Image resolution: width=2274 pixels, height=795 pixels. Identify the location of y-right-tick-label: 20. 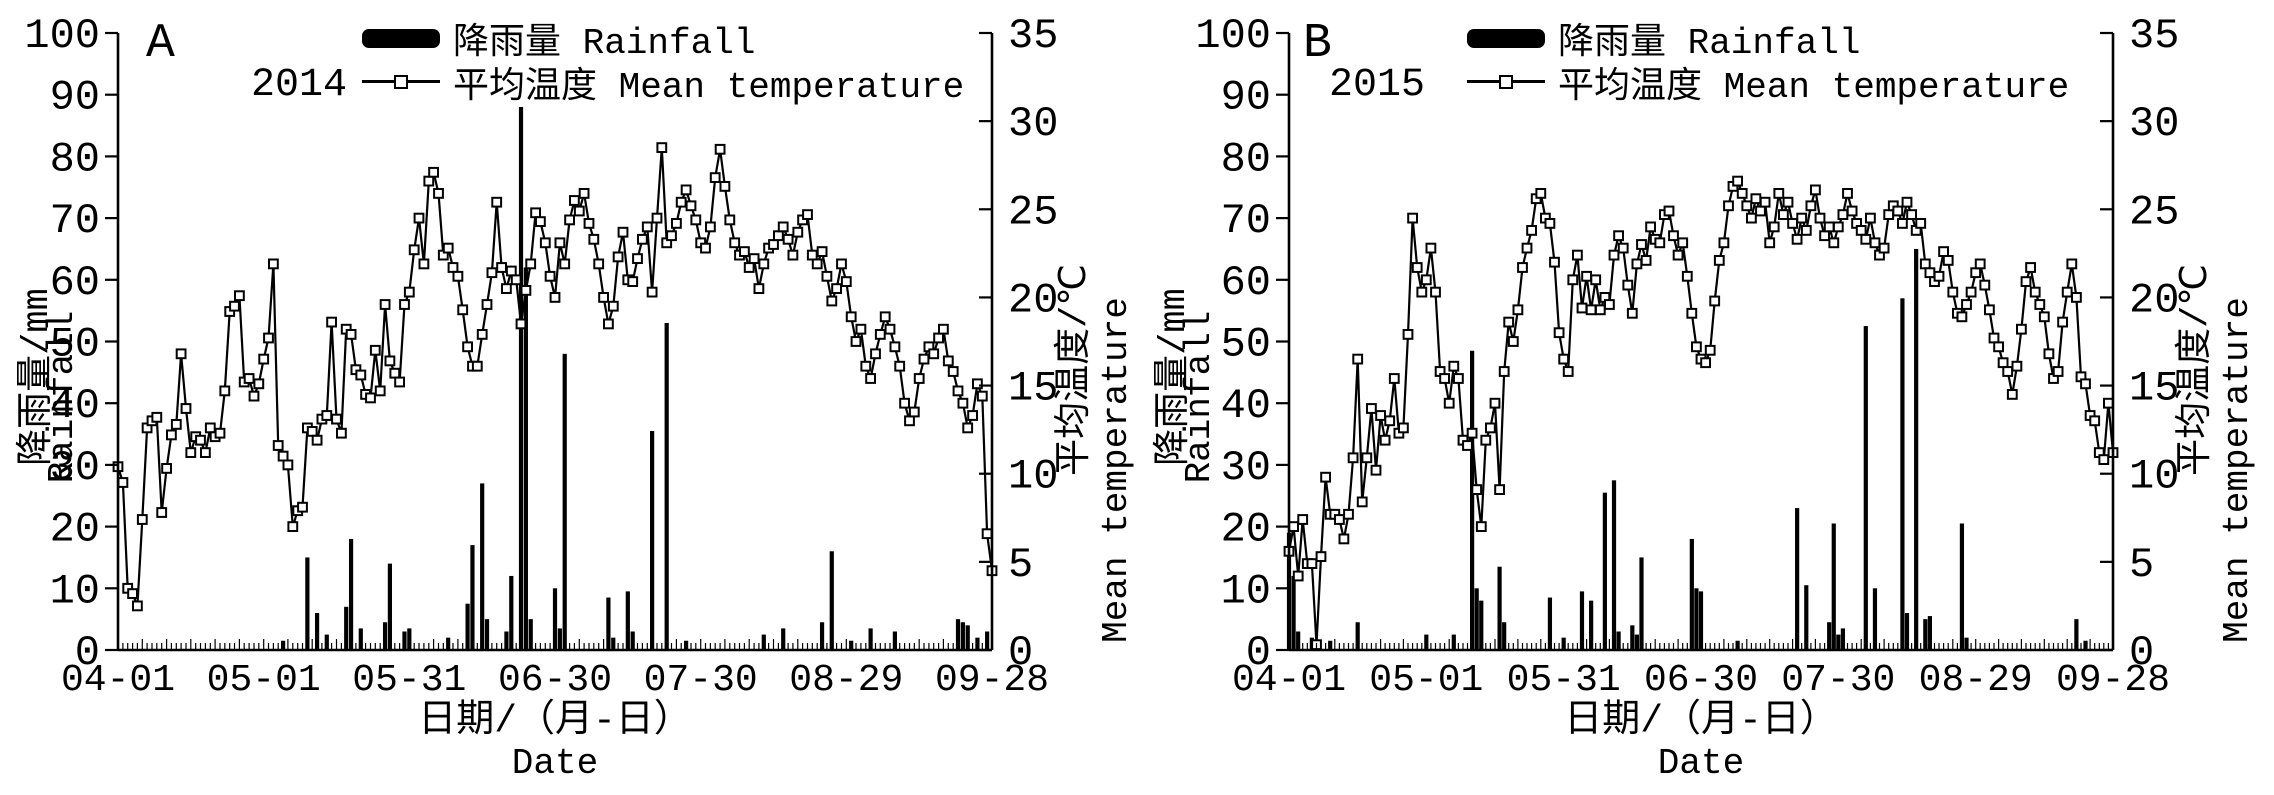
(1033, 300).